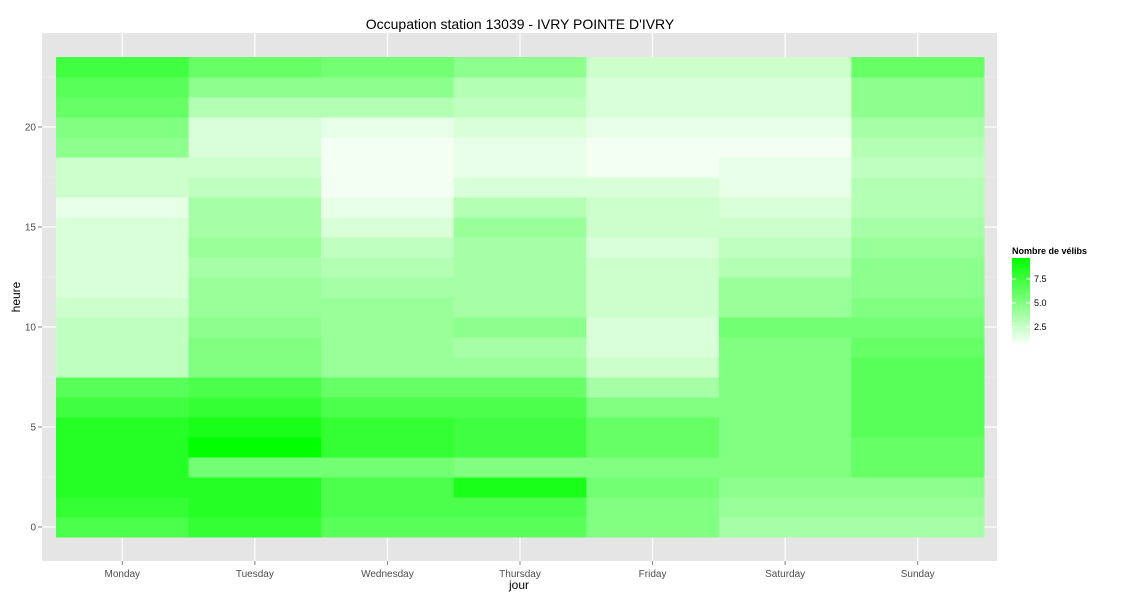 Image resolution: width=1125 pixels, height=600 pixels. Describe the element at coordinates (31, 228) in the screenshot. I see `y-tick-label: 15` at that location.